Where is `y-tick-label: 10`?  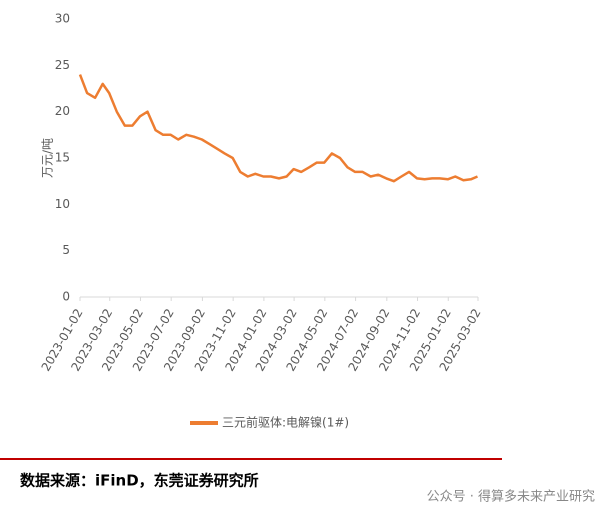
y-tick-label: 10 is located at coordinates (62, 204).